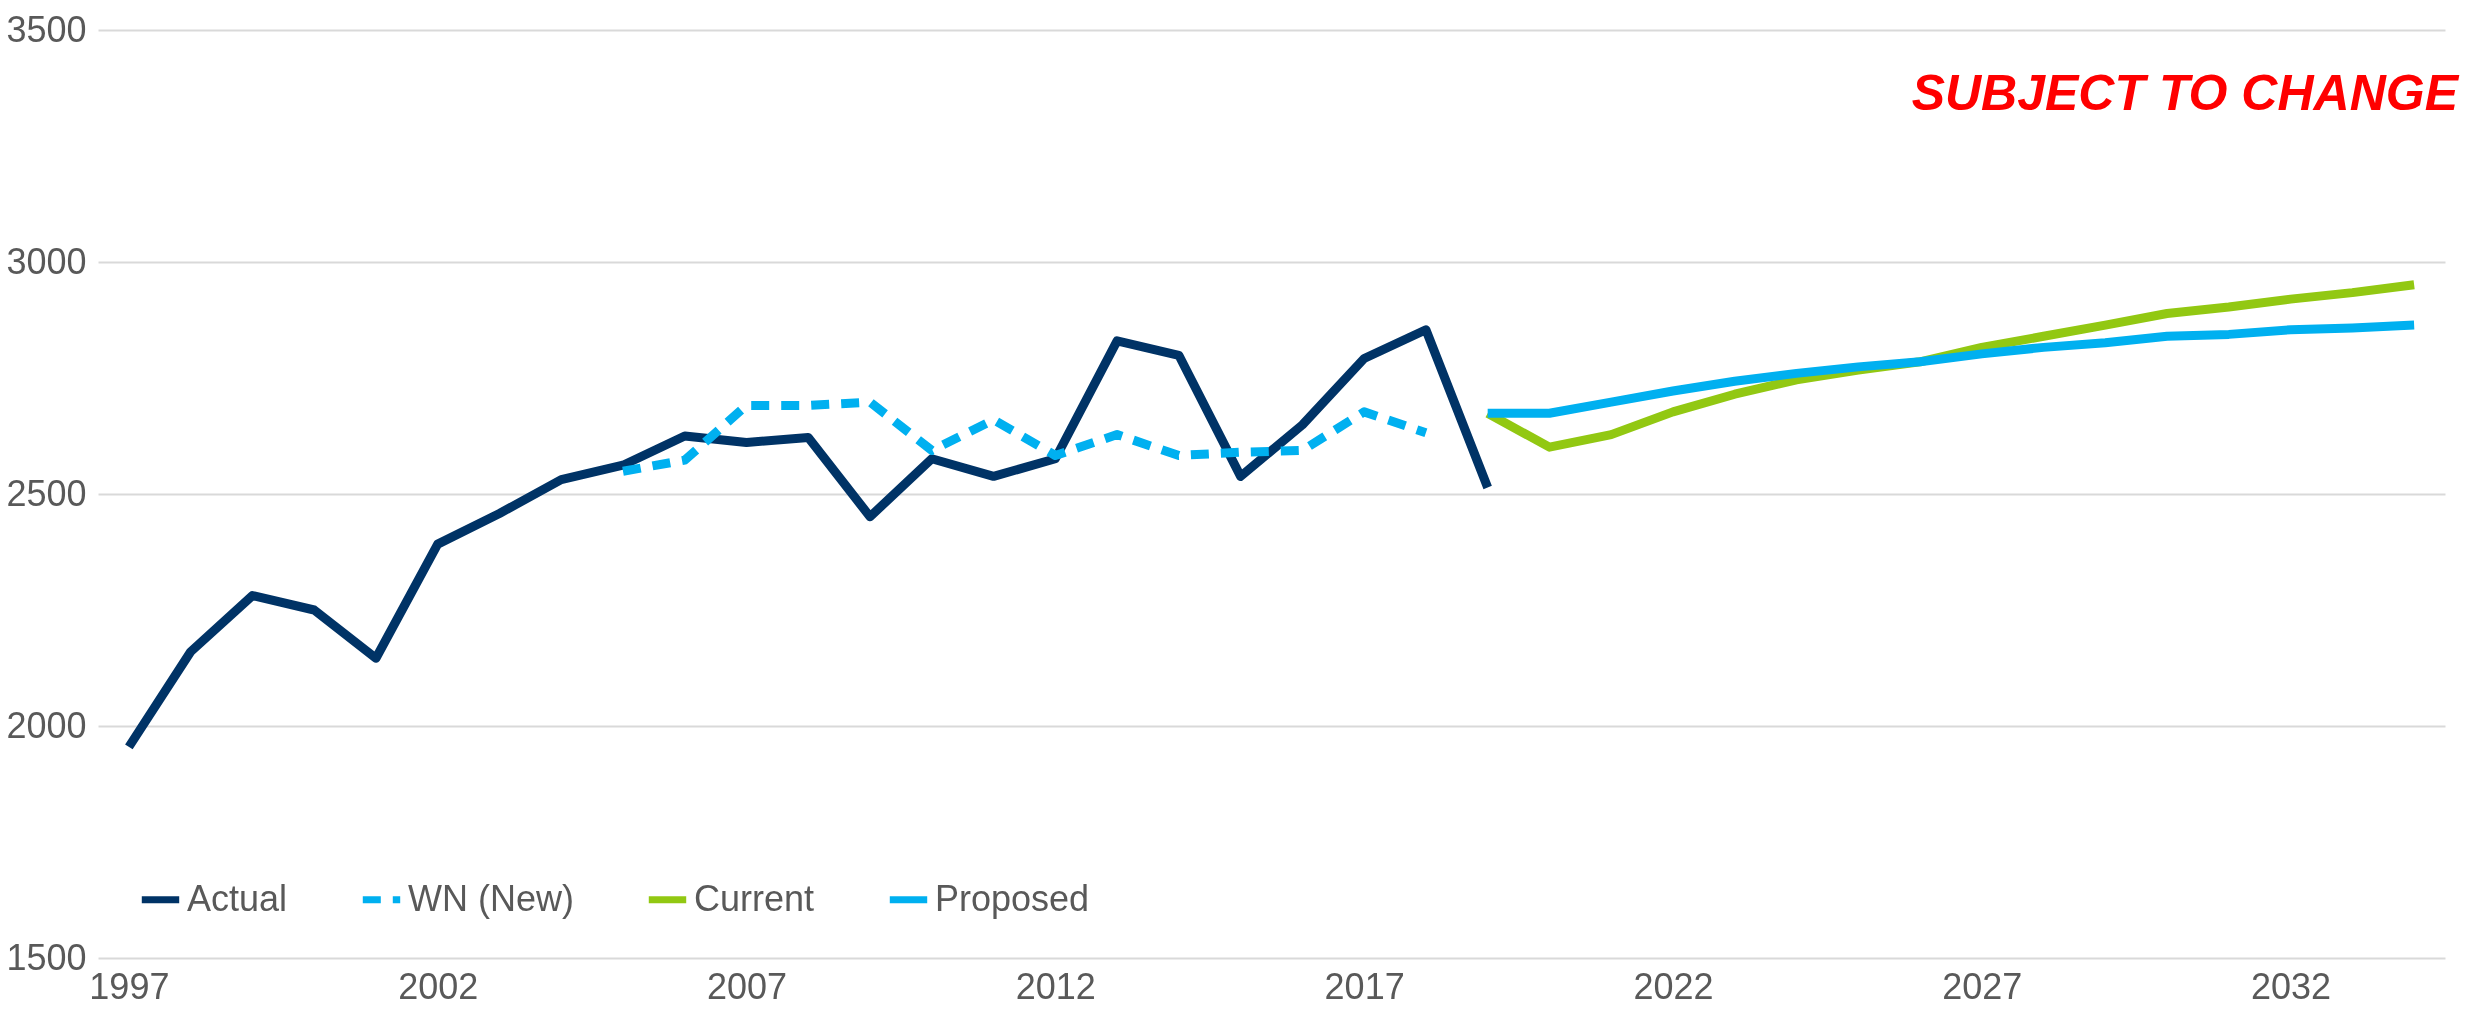 The height and width of the screenshot is (1023, 2484). I want to click on x-tick-label: 2027, so click(1982, 986).